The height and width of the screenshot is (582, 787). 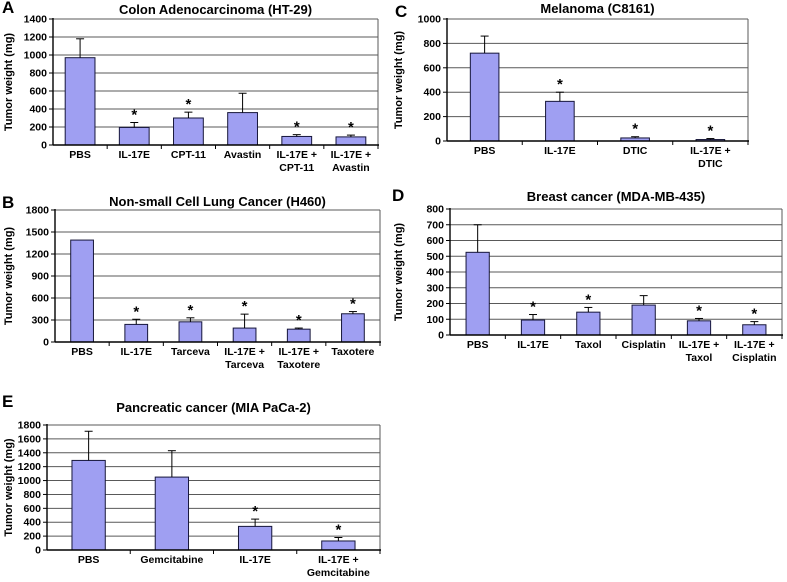 What do you see at coordinates (616, 196) in the screenshot?
I see `panel-title: Breast cancer (MDA-MB-435)` at bounding box center [616, 196].